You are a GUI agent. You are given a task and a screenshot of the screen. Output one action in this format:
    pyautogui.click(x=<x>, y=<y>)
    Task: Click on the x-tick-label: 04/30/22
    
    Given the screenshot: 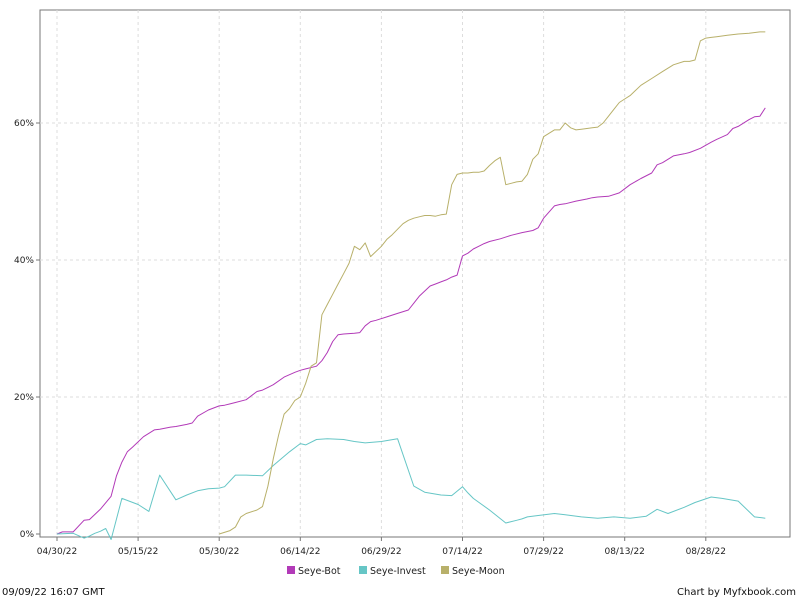 What is the action you would take?
    pyautogui.click(x=57, y=552)
    